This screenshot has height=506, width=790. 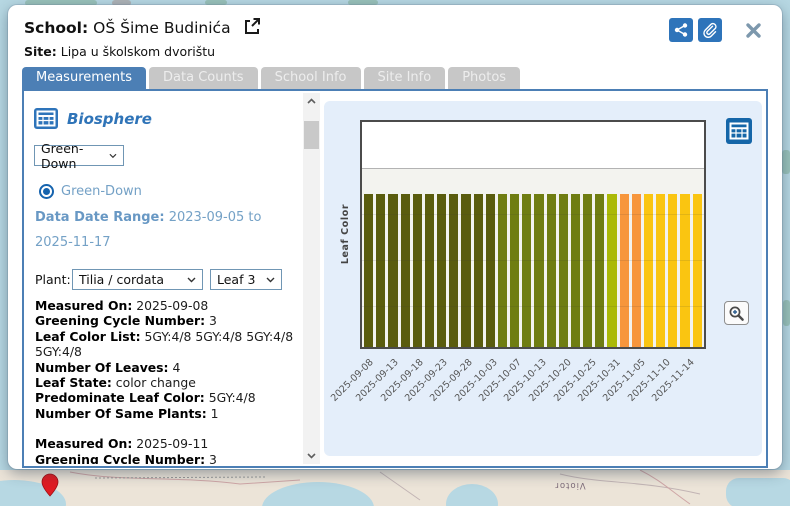 I want to click on radio-label: Green-Down, so click(x=101, y=191).